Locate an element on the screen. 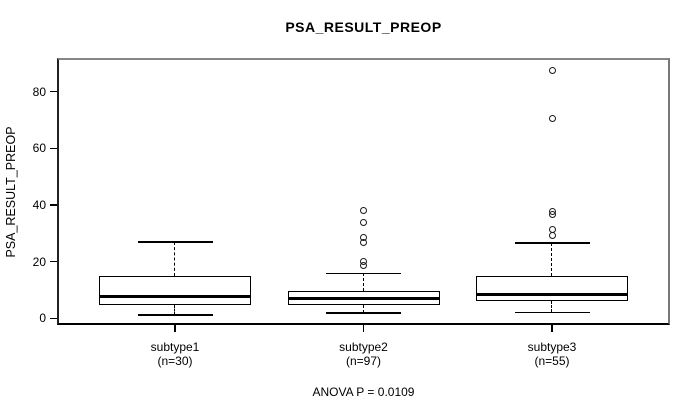  group-name: subtype1 is located at coordinates (175, 347).